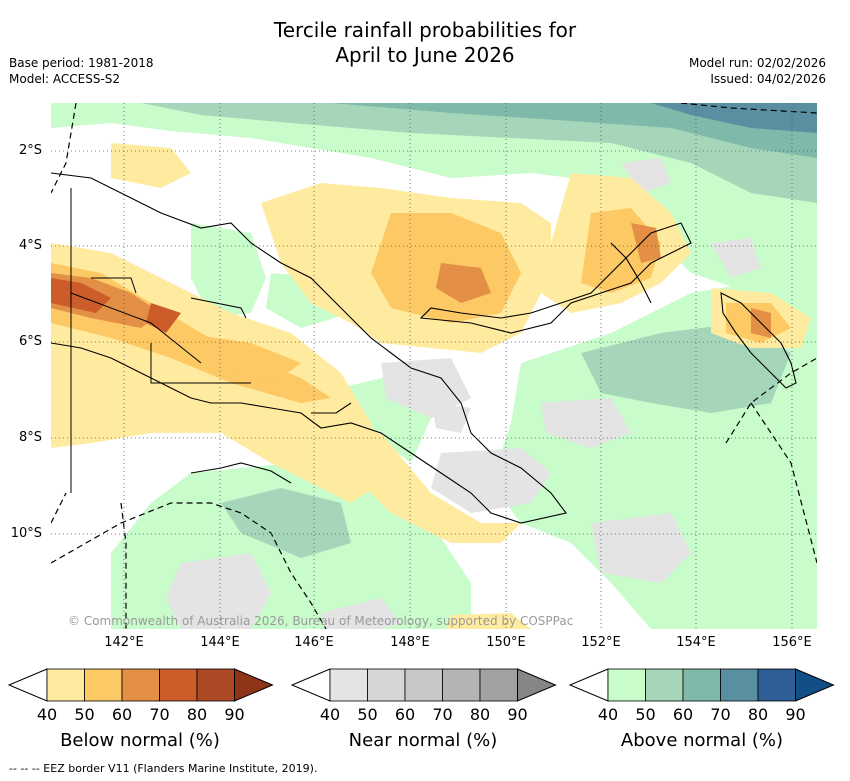 This screenshot has width=850, height=781. Describe the element at coordinates (410, 642) in the screenshot. I see `lon-label: 148°E` at that location.